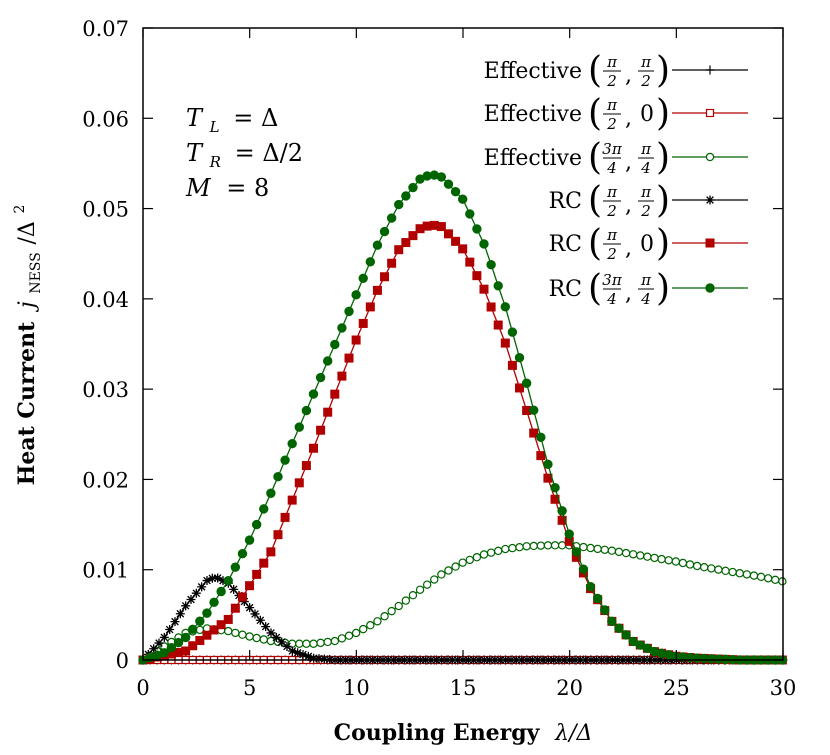 The height and width of the screenshot is (755, 830). I want to click on legend-zero: 0, so click(647, 114).